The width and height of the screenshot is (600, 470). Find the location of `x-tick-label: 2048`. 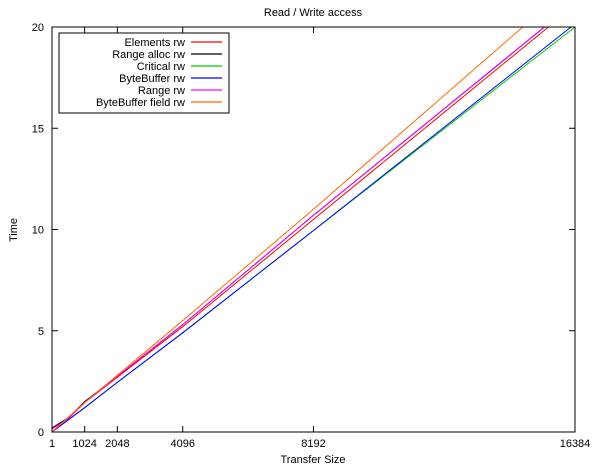

x-tick-label: 2048 is located at coordinates (117, 444).